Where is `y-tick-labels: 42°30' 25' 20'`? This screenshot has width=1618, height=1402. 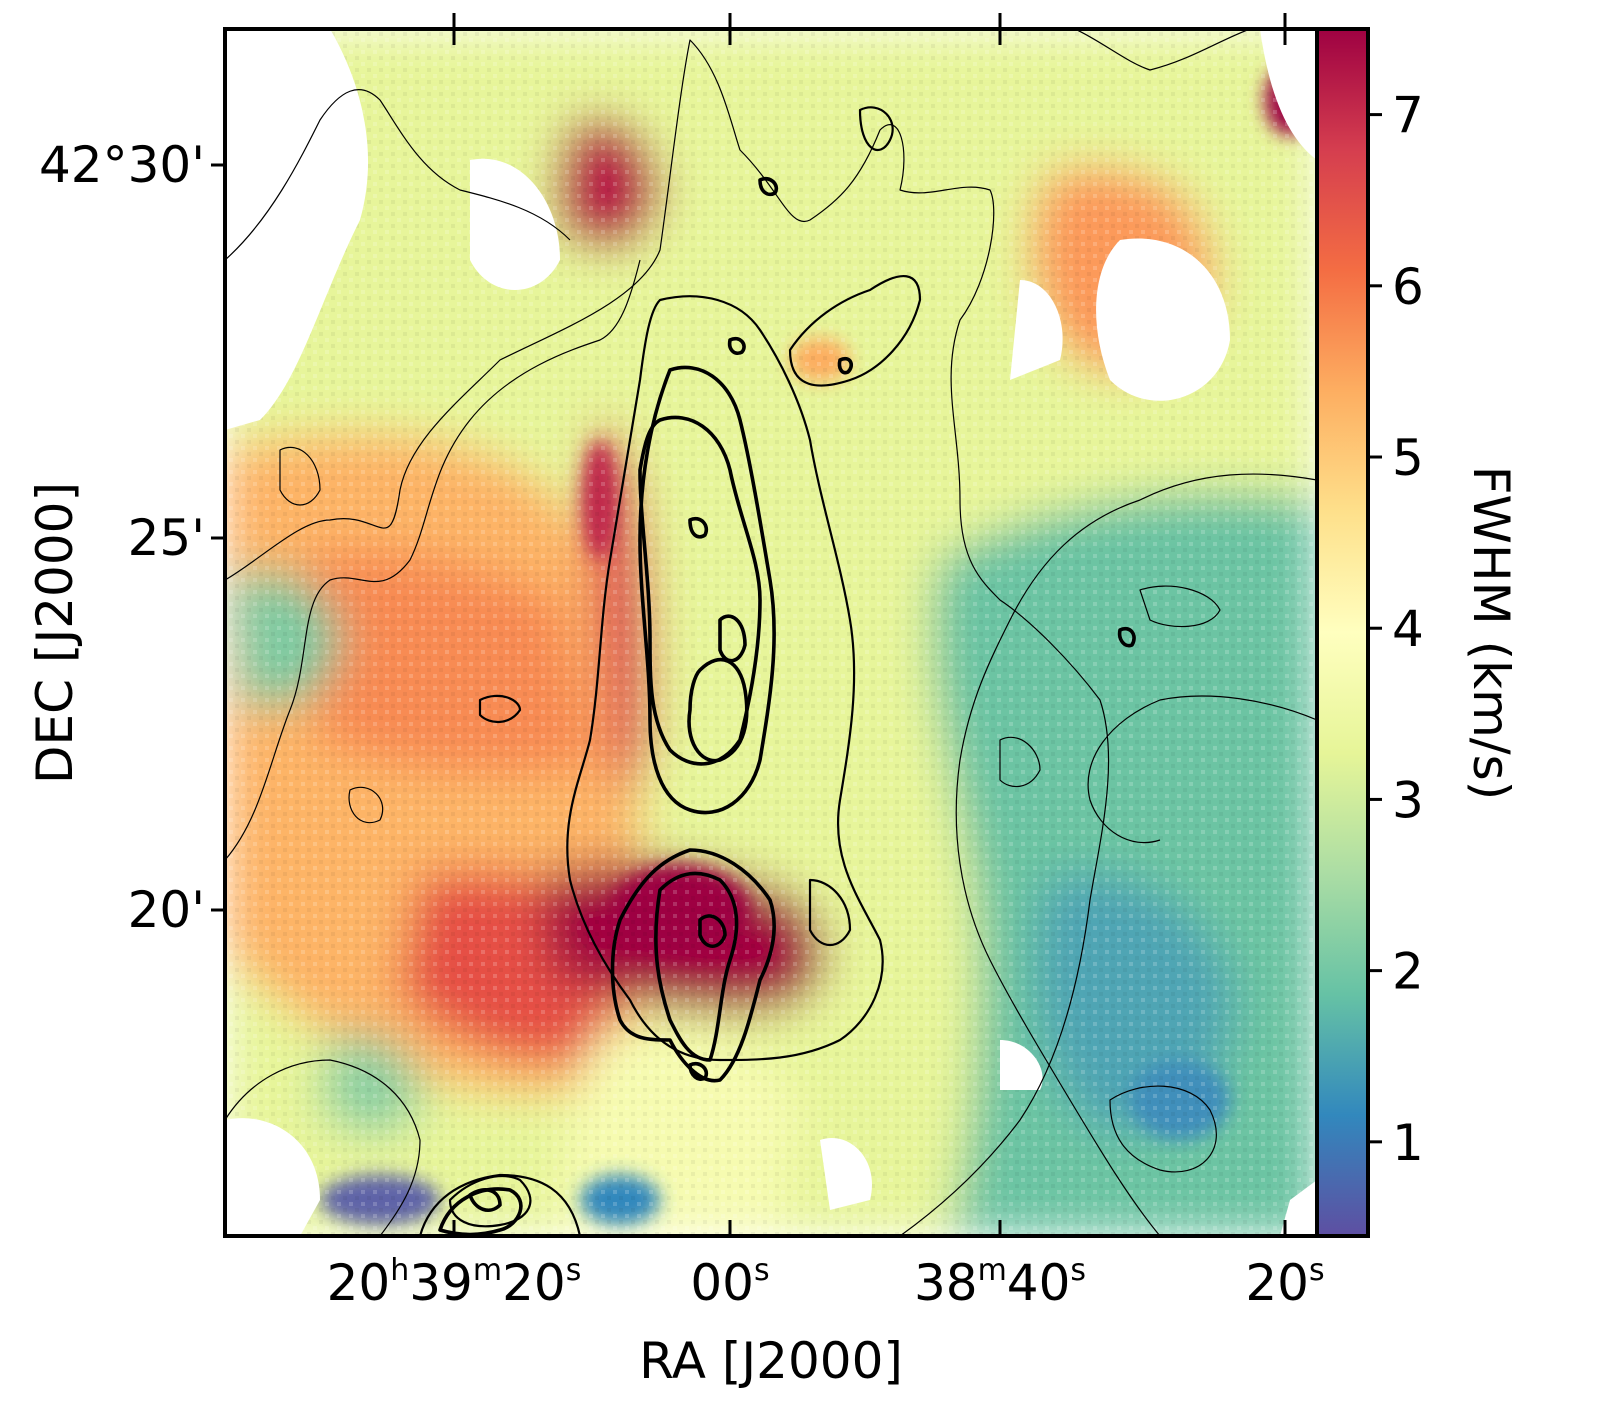
y-tick-labels: 42°30' 25' 20' is located at coordinates (122, 537).